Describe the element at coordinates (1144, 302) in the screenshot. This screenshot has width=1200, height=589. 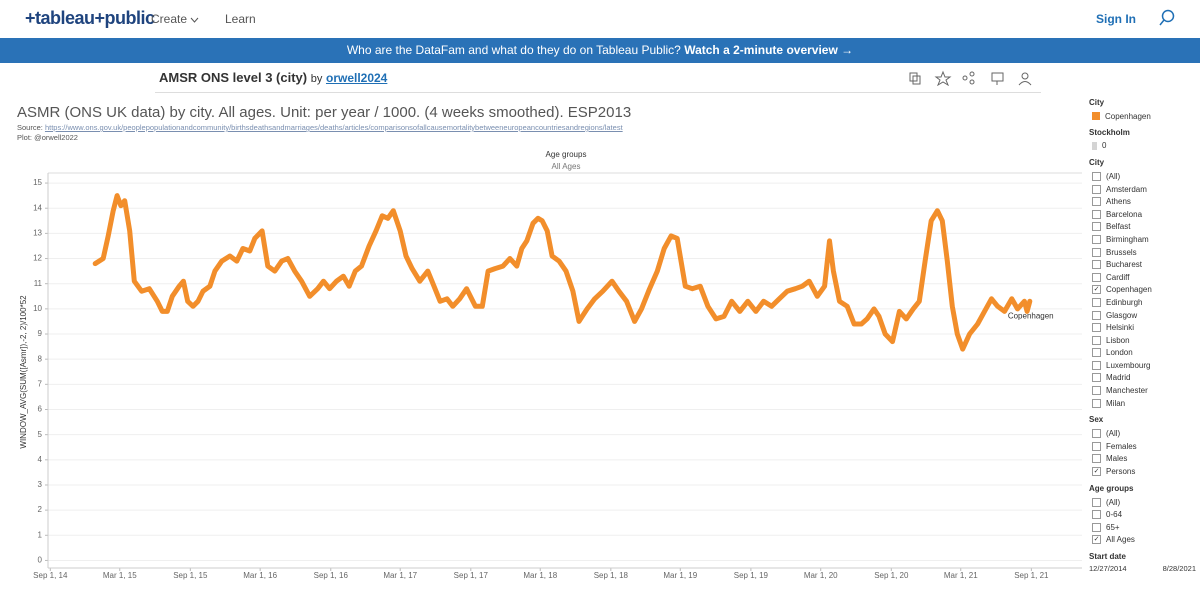
I see `filter-item: Edinburgh` at that location.